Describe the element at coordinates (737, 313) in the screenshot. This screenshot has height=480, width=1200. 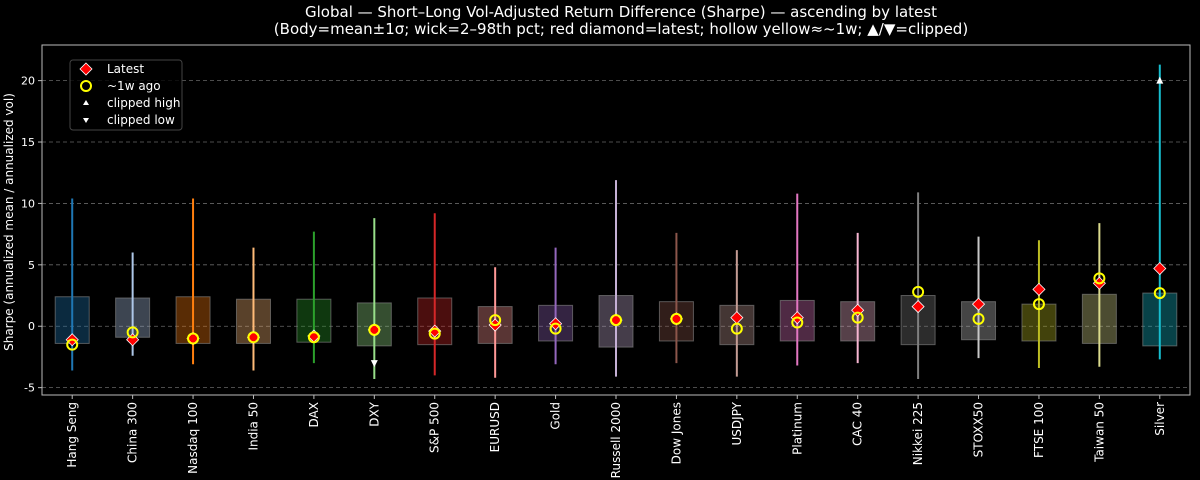
I see `box-usdjpy` at that location.